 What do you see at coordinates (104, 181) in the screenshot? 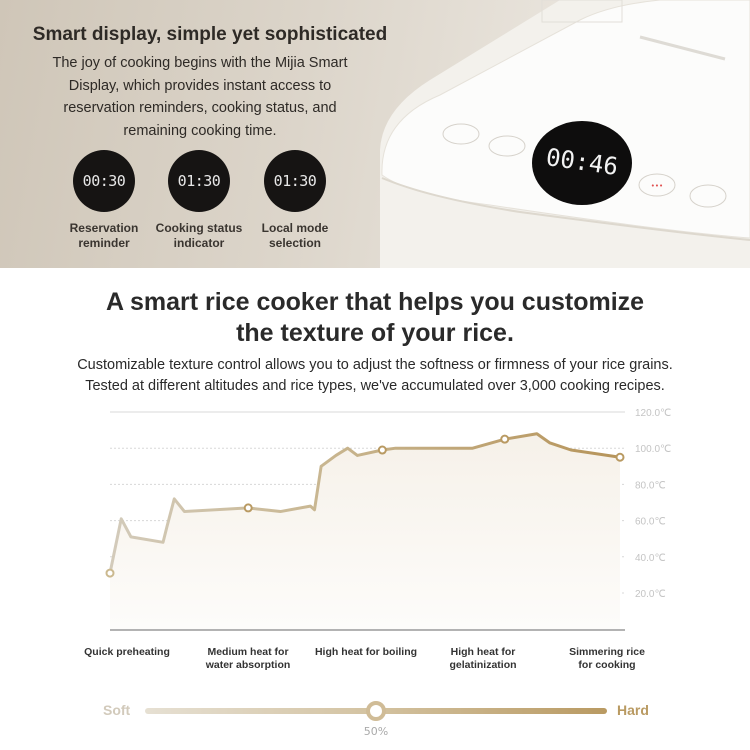
I see `display-reservation: 00:30` at bounding box center [104, 181].